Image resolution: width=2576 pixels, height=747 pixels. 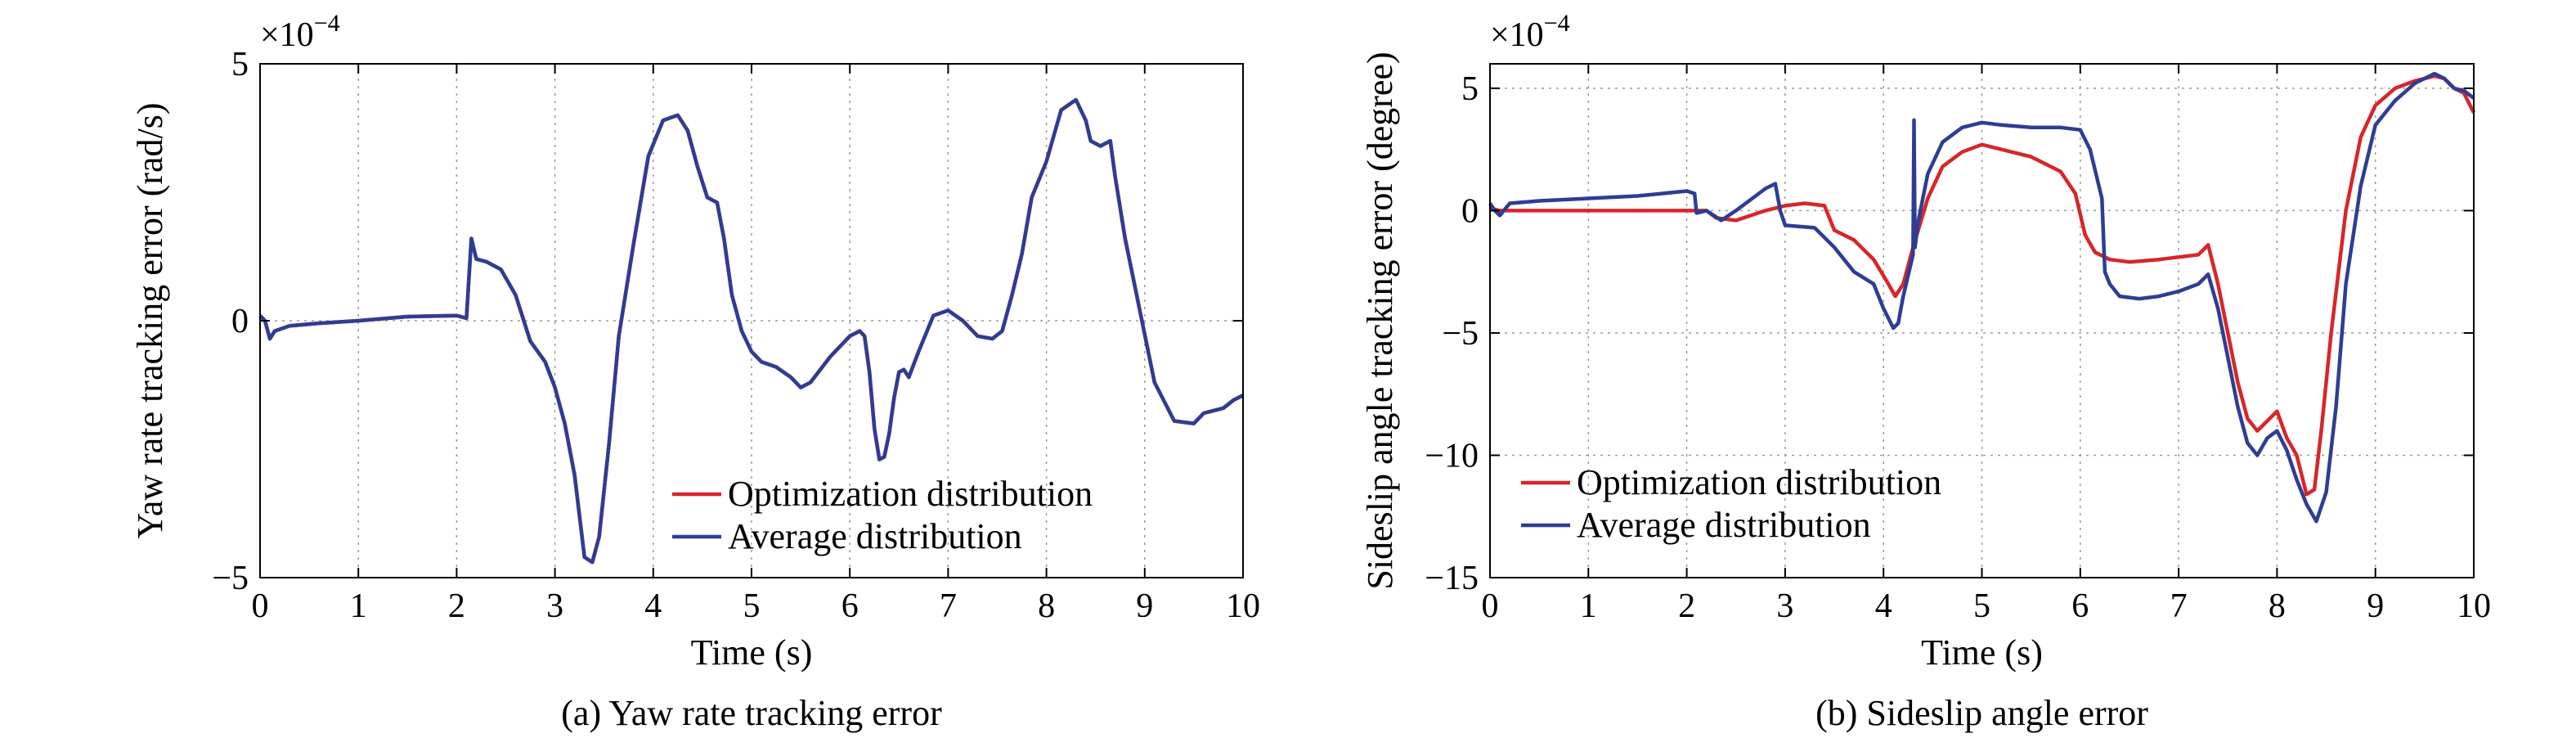 What do you see at coordinates (1452, 579) in the screenshot?
I see `y-tick-label: −15` at bounding box center [1452, 579].